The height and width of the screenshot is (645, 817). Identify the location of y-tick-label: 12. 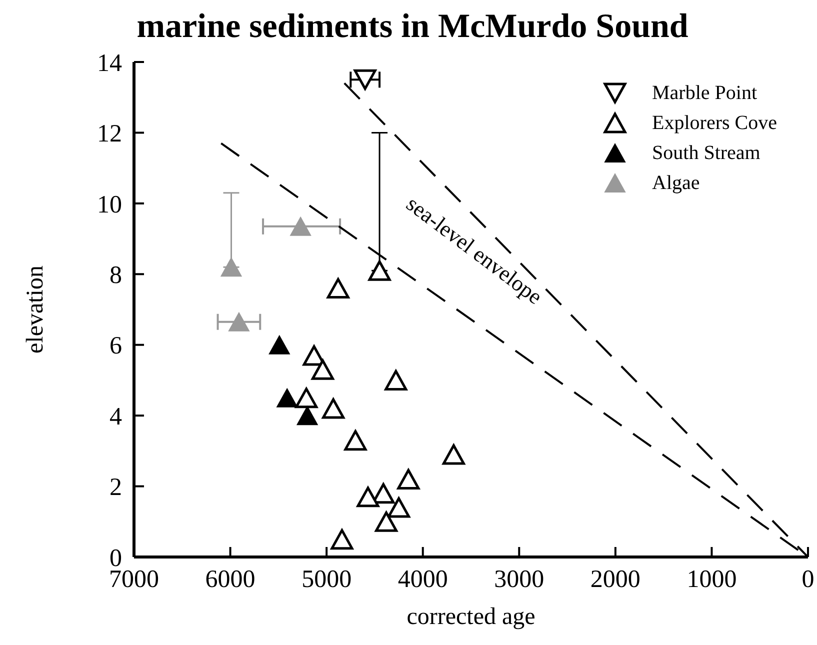
(109, 134).